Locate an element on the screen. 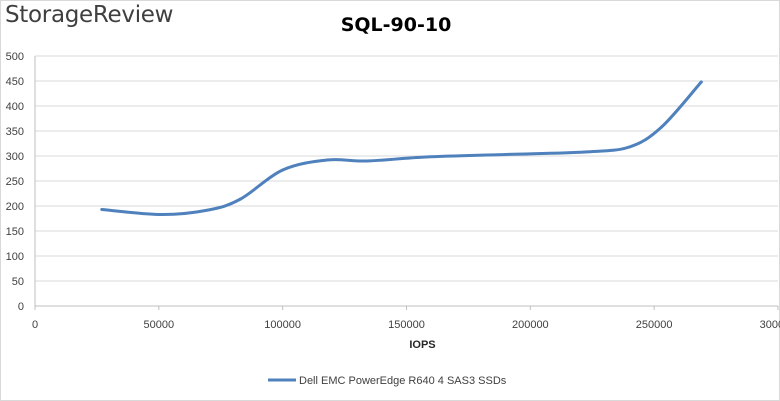 Image resolution: width=780 pixels, height=401 pixels. y-tick-label: 250 is located at coordinates (15, 182).